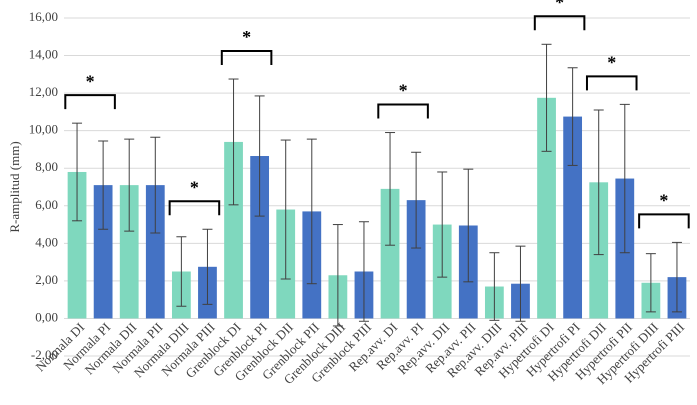  What do you see at coordinates (43, 91) in the screenshot?
I see `y-tick-label: 12,00` at bounding box center [43, 91].